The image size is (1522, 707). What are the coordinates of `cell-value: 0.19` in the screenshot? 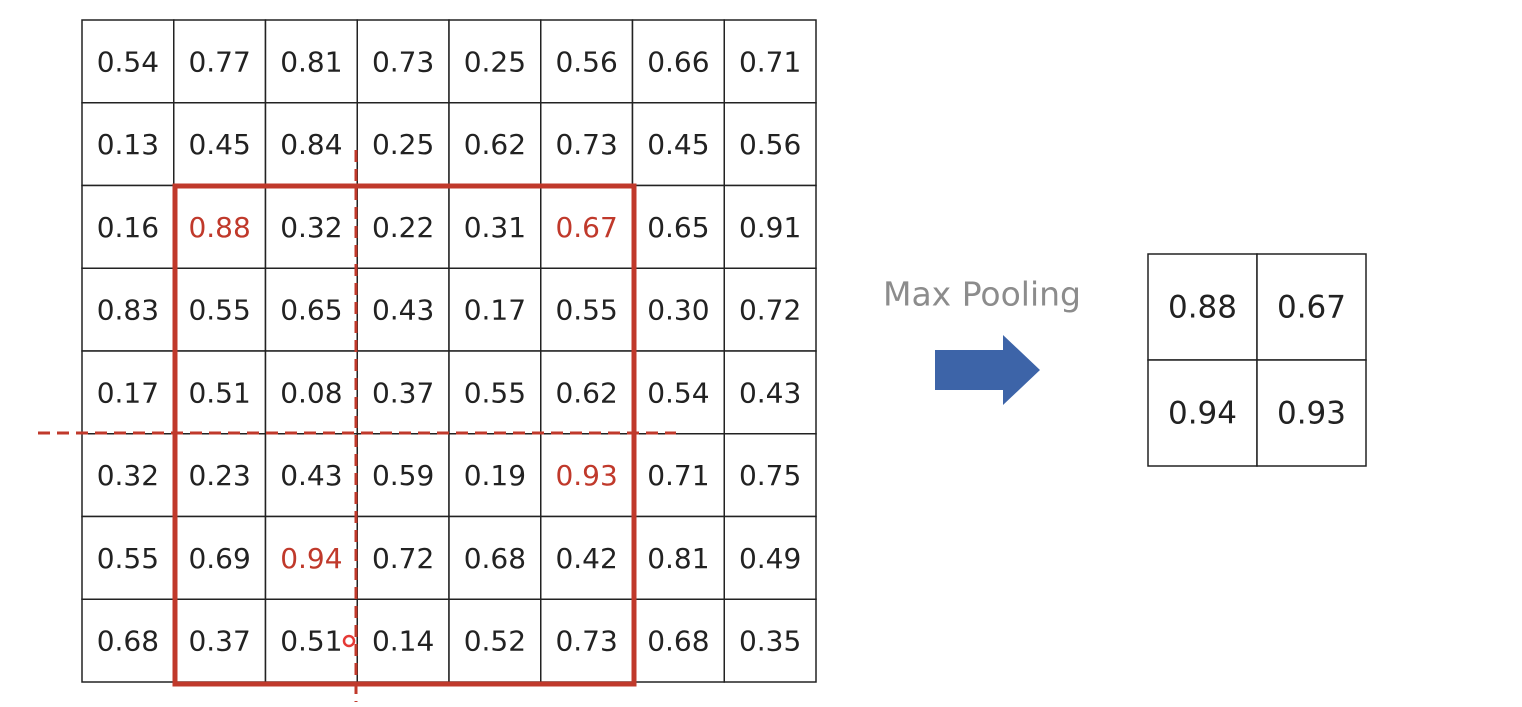 It's located at (495, 475).